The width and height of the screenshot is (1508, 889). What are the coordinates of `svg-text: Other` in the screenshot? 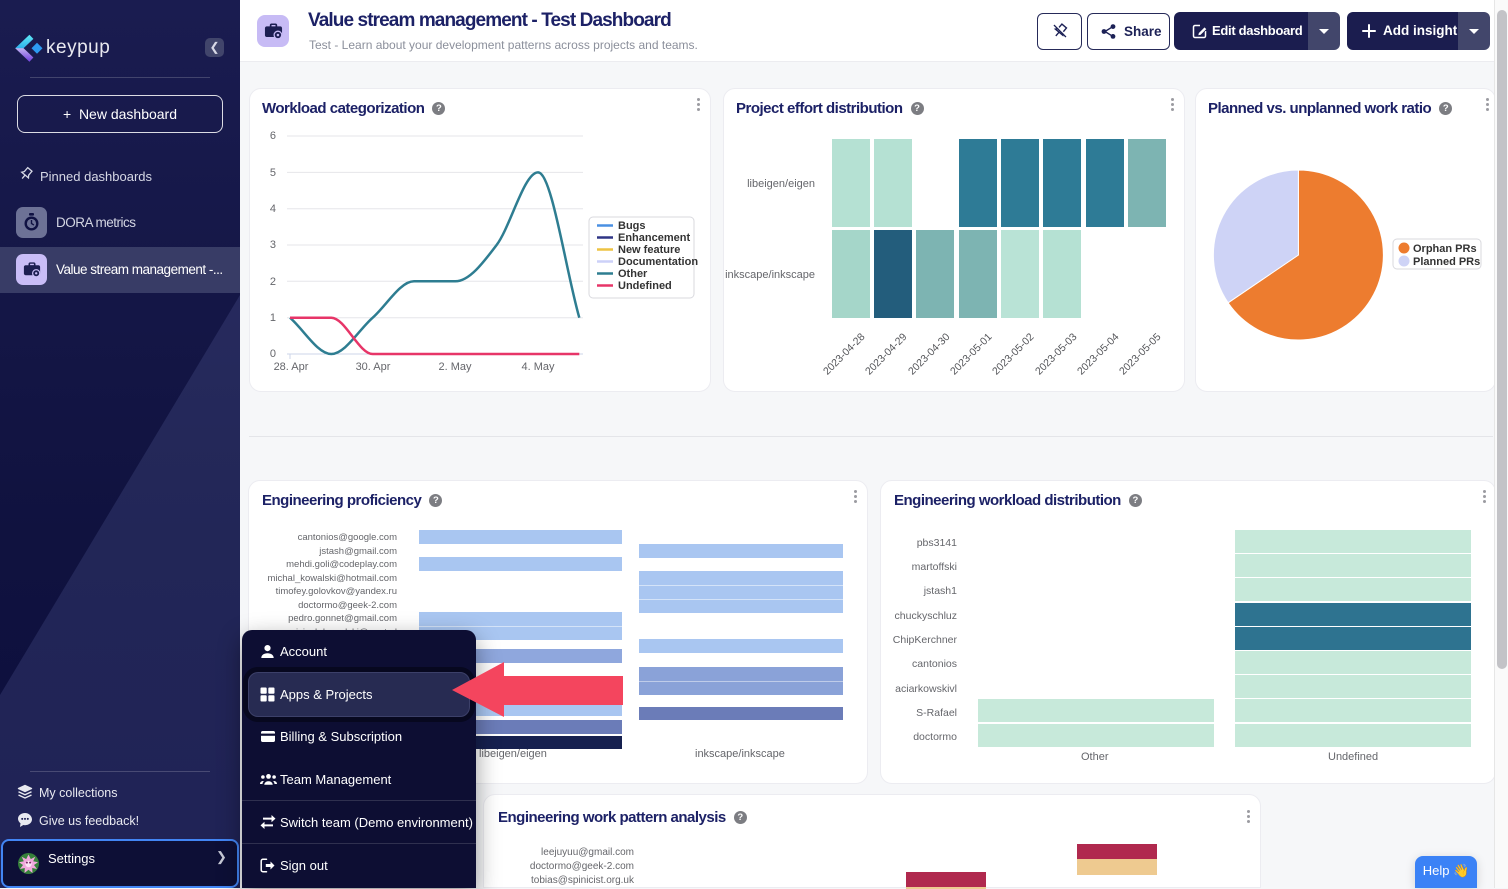 It's located at (633, 274).